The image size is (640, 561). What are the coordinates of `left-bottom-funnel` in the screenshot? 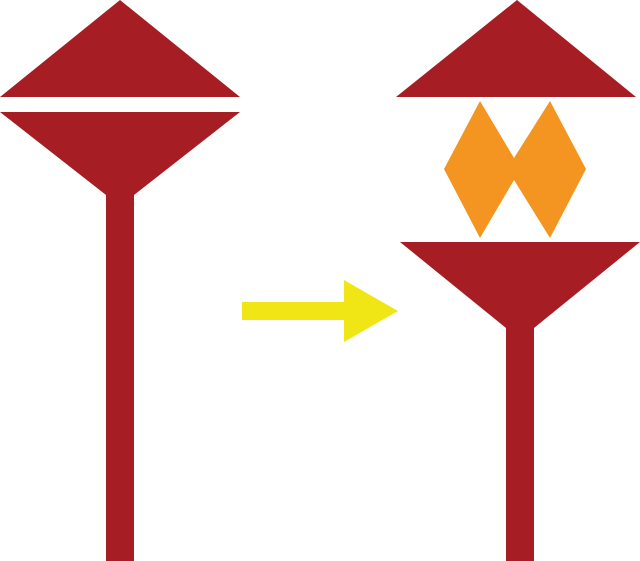 It's located at (120, 153).